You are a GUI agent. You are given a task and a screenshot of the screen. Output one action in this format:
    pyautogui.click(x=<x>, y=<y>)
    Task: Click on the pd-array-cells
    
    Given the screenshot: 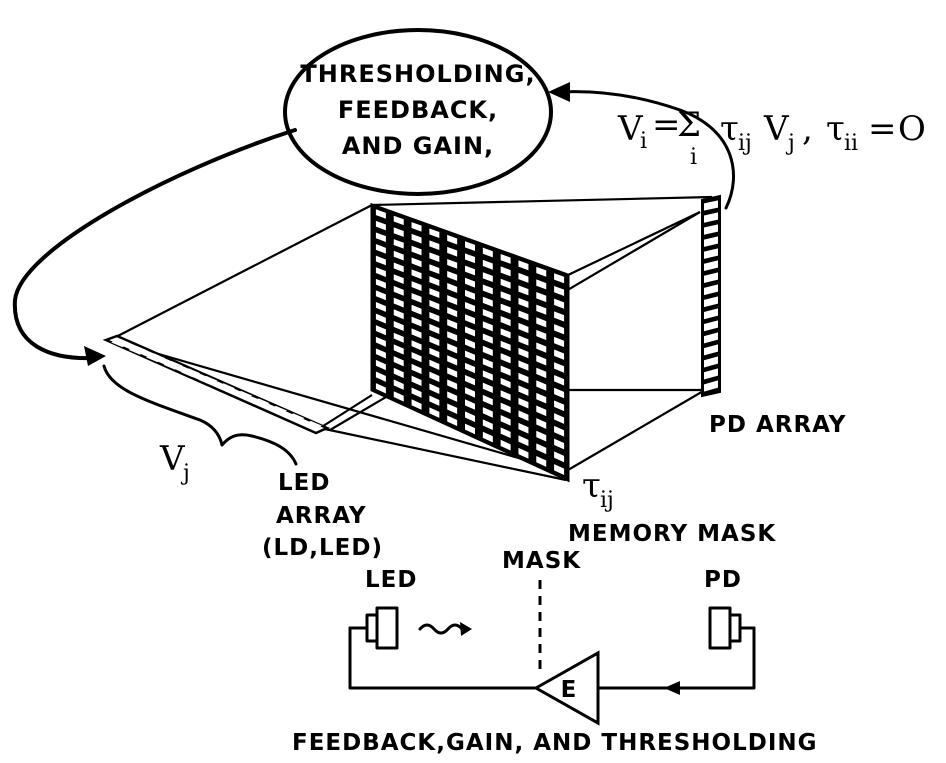 What is the action you would take?
    pyautogui.click(x=711, y=296)
    